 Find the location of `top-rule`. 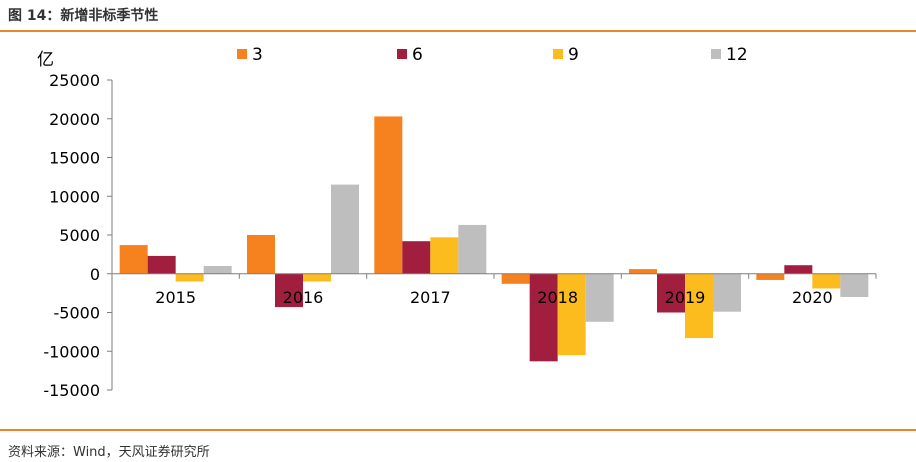

top-rule is located at coordinates (458, 31).